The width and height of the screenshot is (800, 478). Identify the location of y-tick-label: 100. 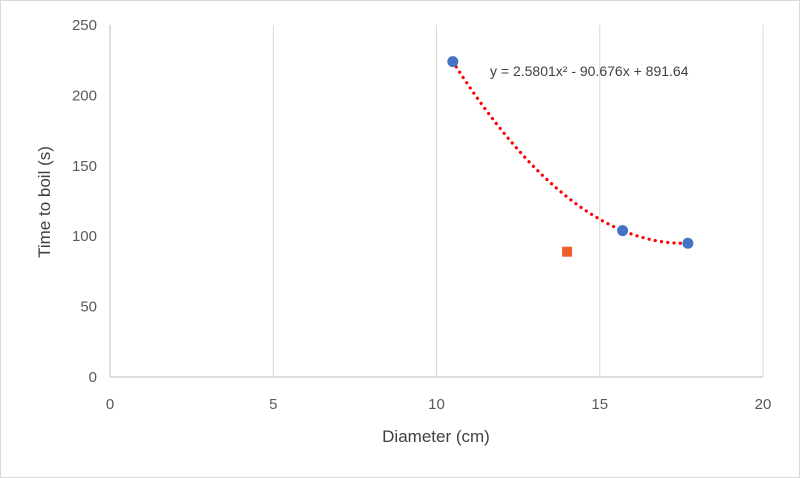
(84, 236).